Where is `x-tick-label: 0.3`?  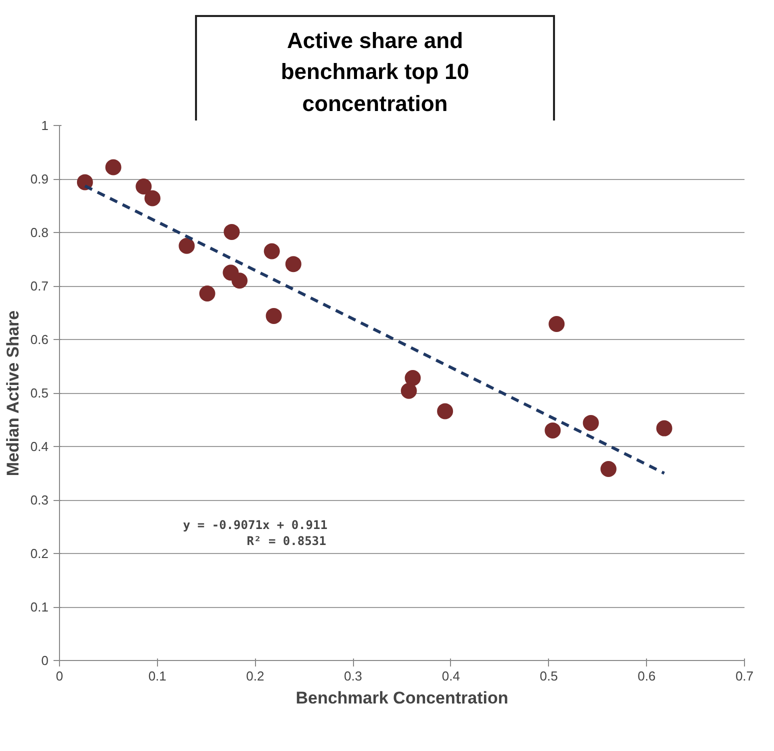 x-tick-label: 0.3 is located at coordinates (353, 676).